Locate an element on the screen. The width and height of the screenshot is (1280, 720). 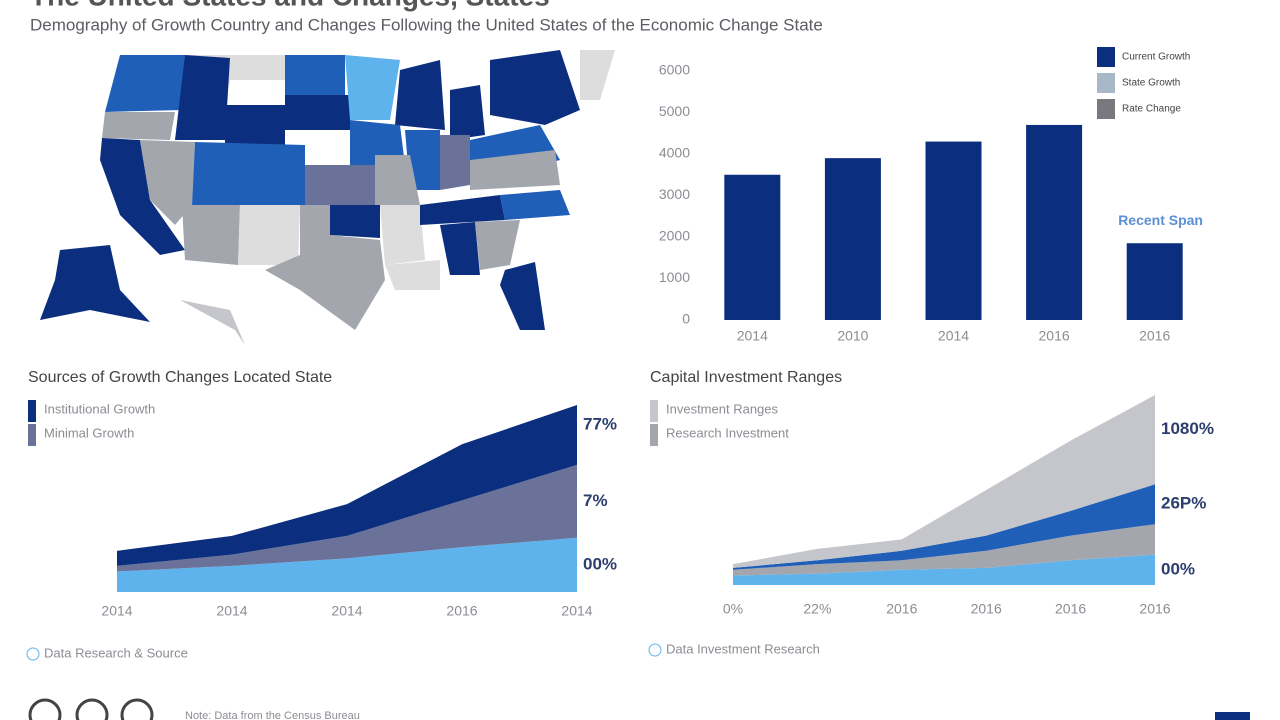
end-label: 26P% is located at coordinates (1183, 503).